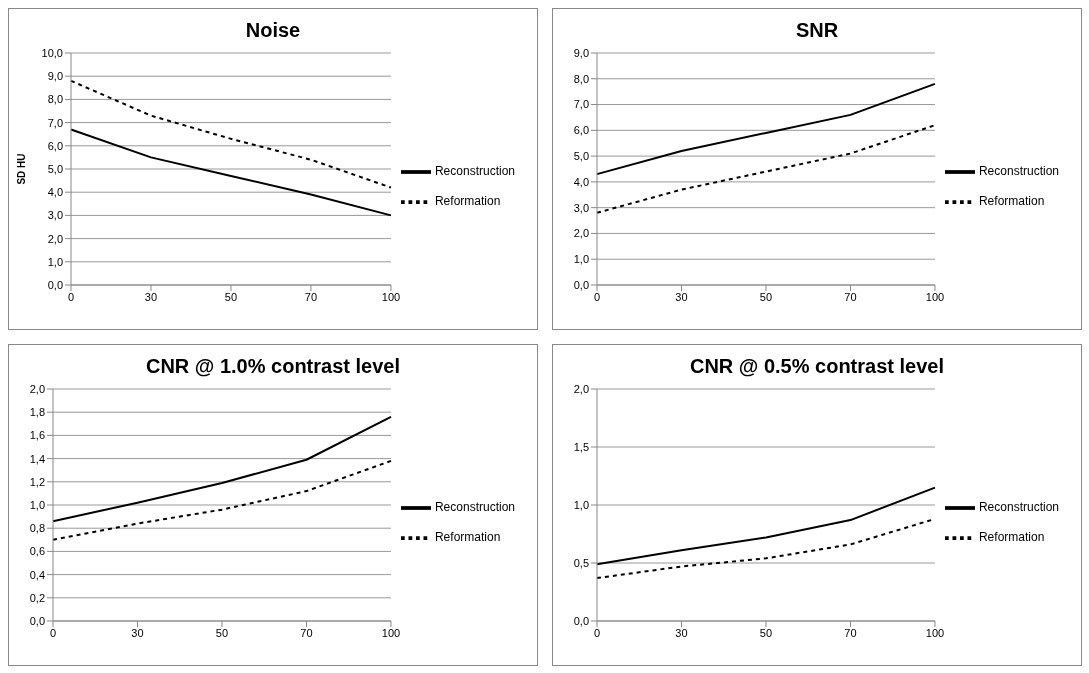 This screenshot has width=1089, height=673. Describe the element at coordinates (272, 367) in the screenshot. I see `chart-title: CNR @ 1.0% contrast level` at that location.